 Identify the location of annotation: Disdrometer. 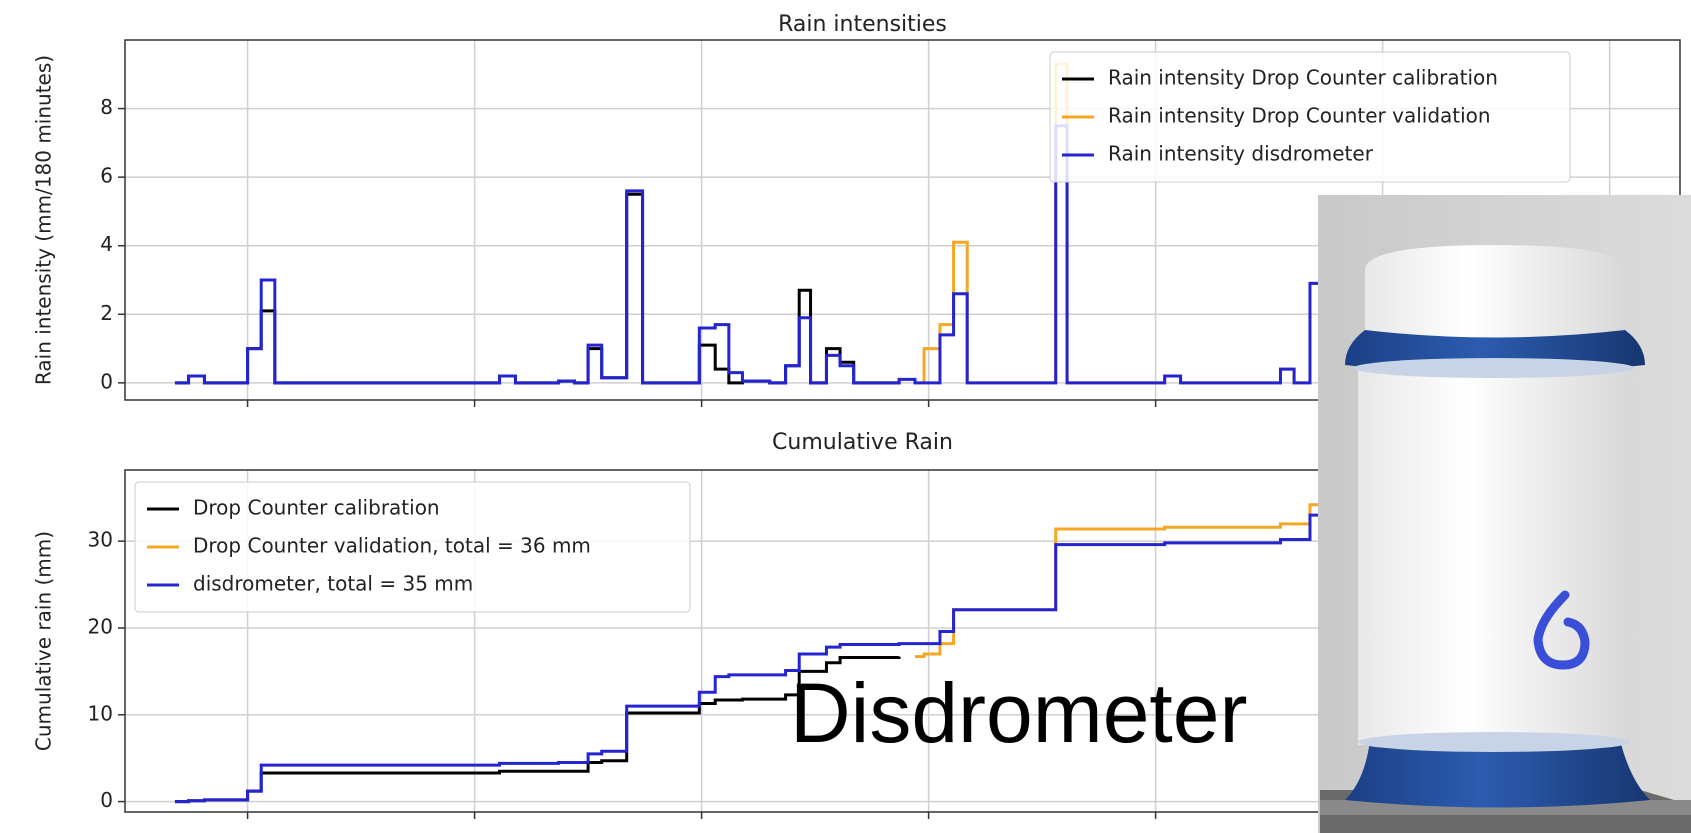
(1018, 713).